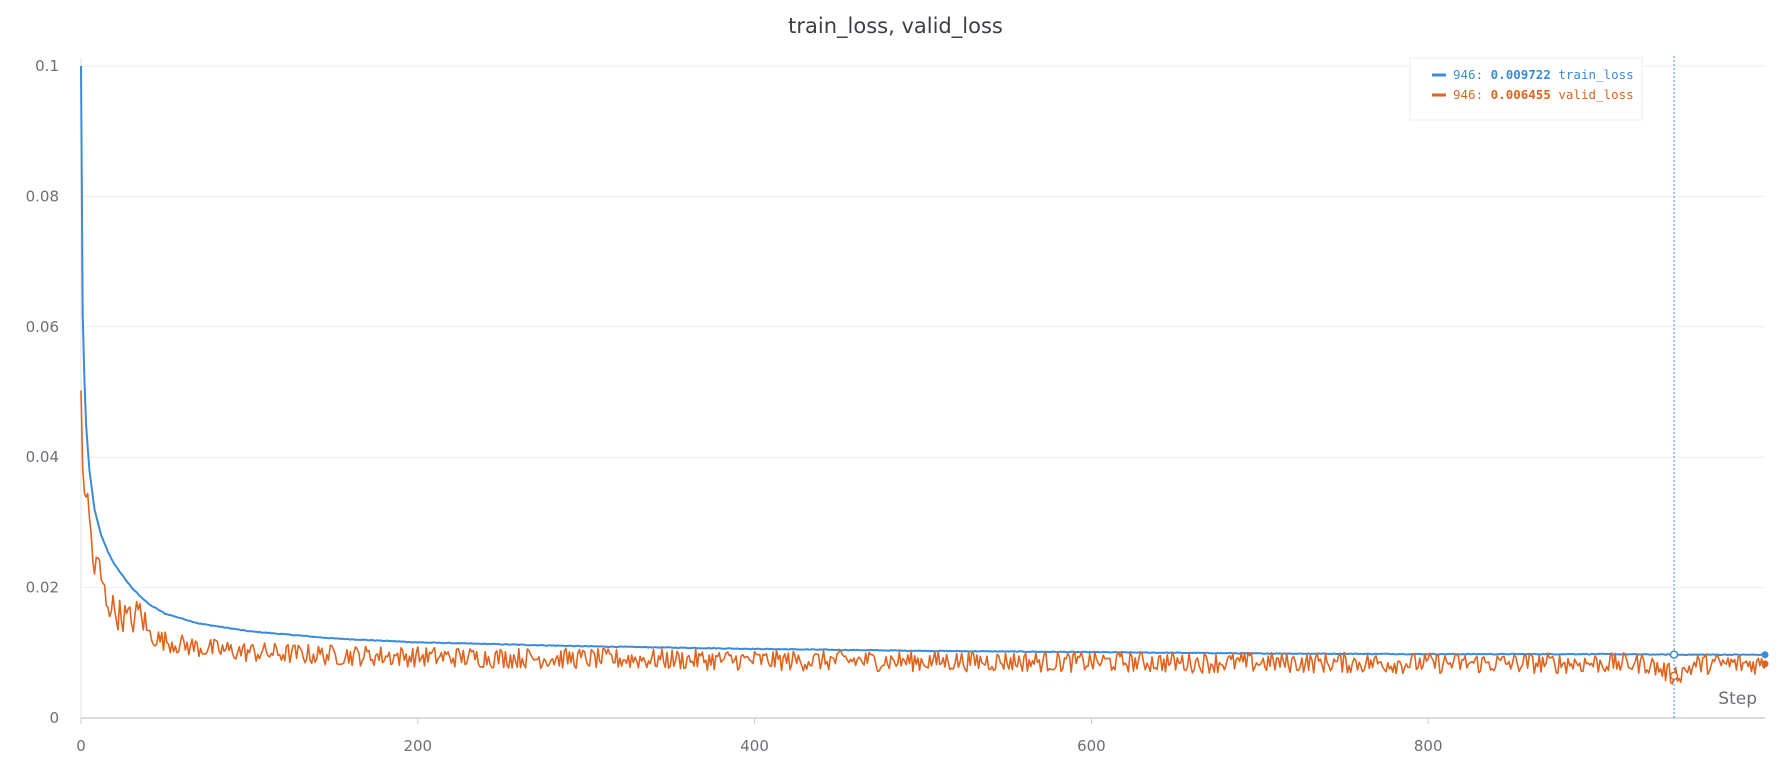 The width and height of the screenshot is (1791, 779). What do you see at coordinates (1719, 388) in the screenshot?
I see `hover-layer` at bounding box center [1719, 388].